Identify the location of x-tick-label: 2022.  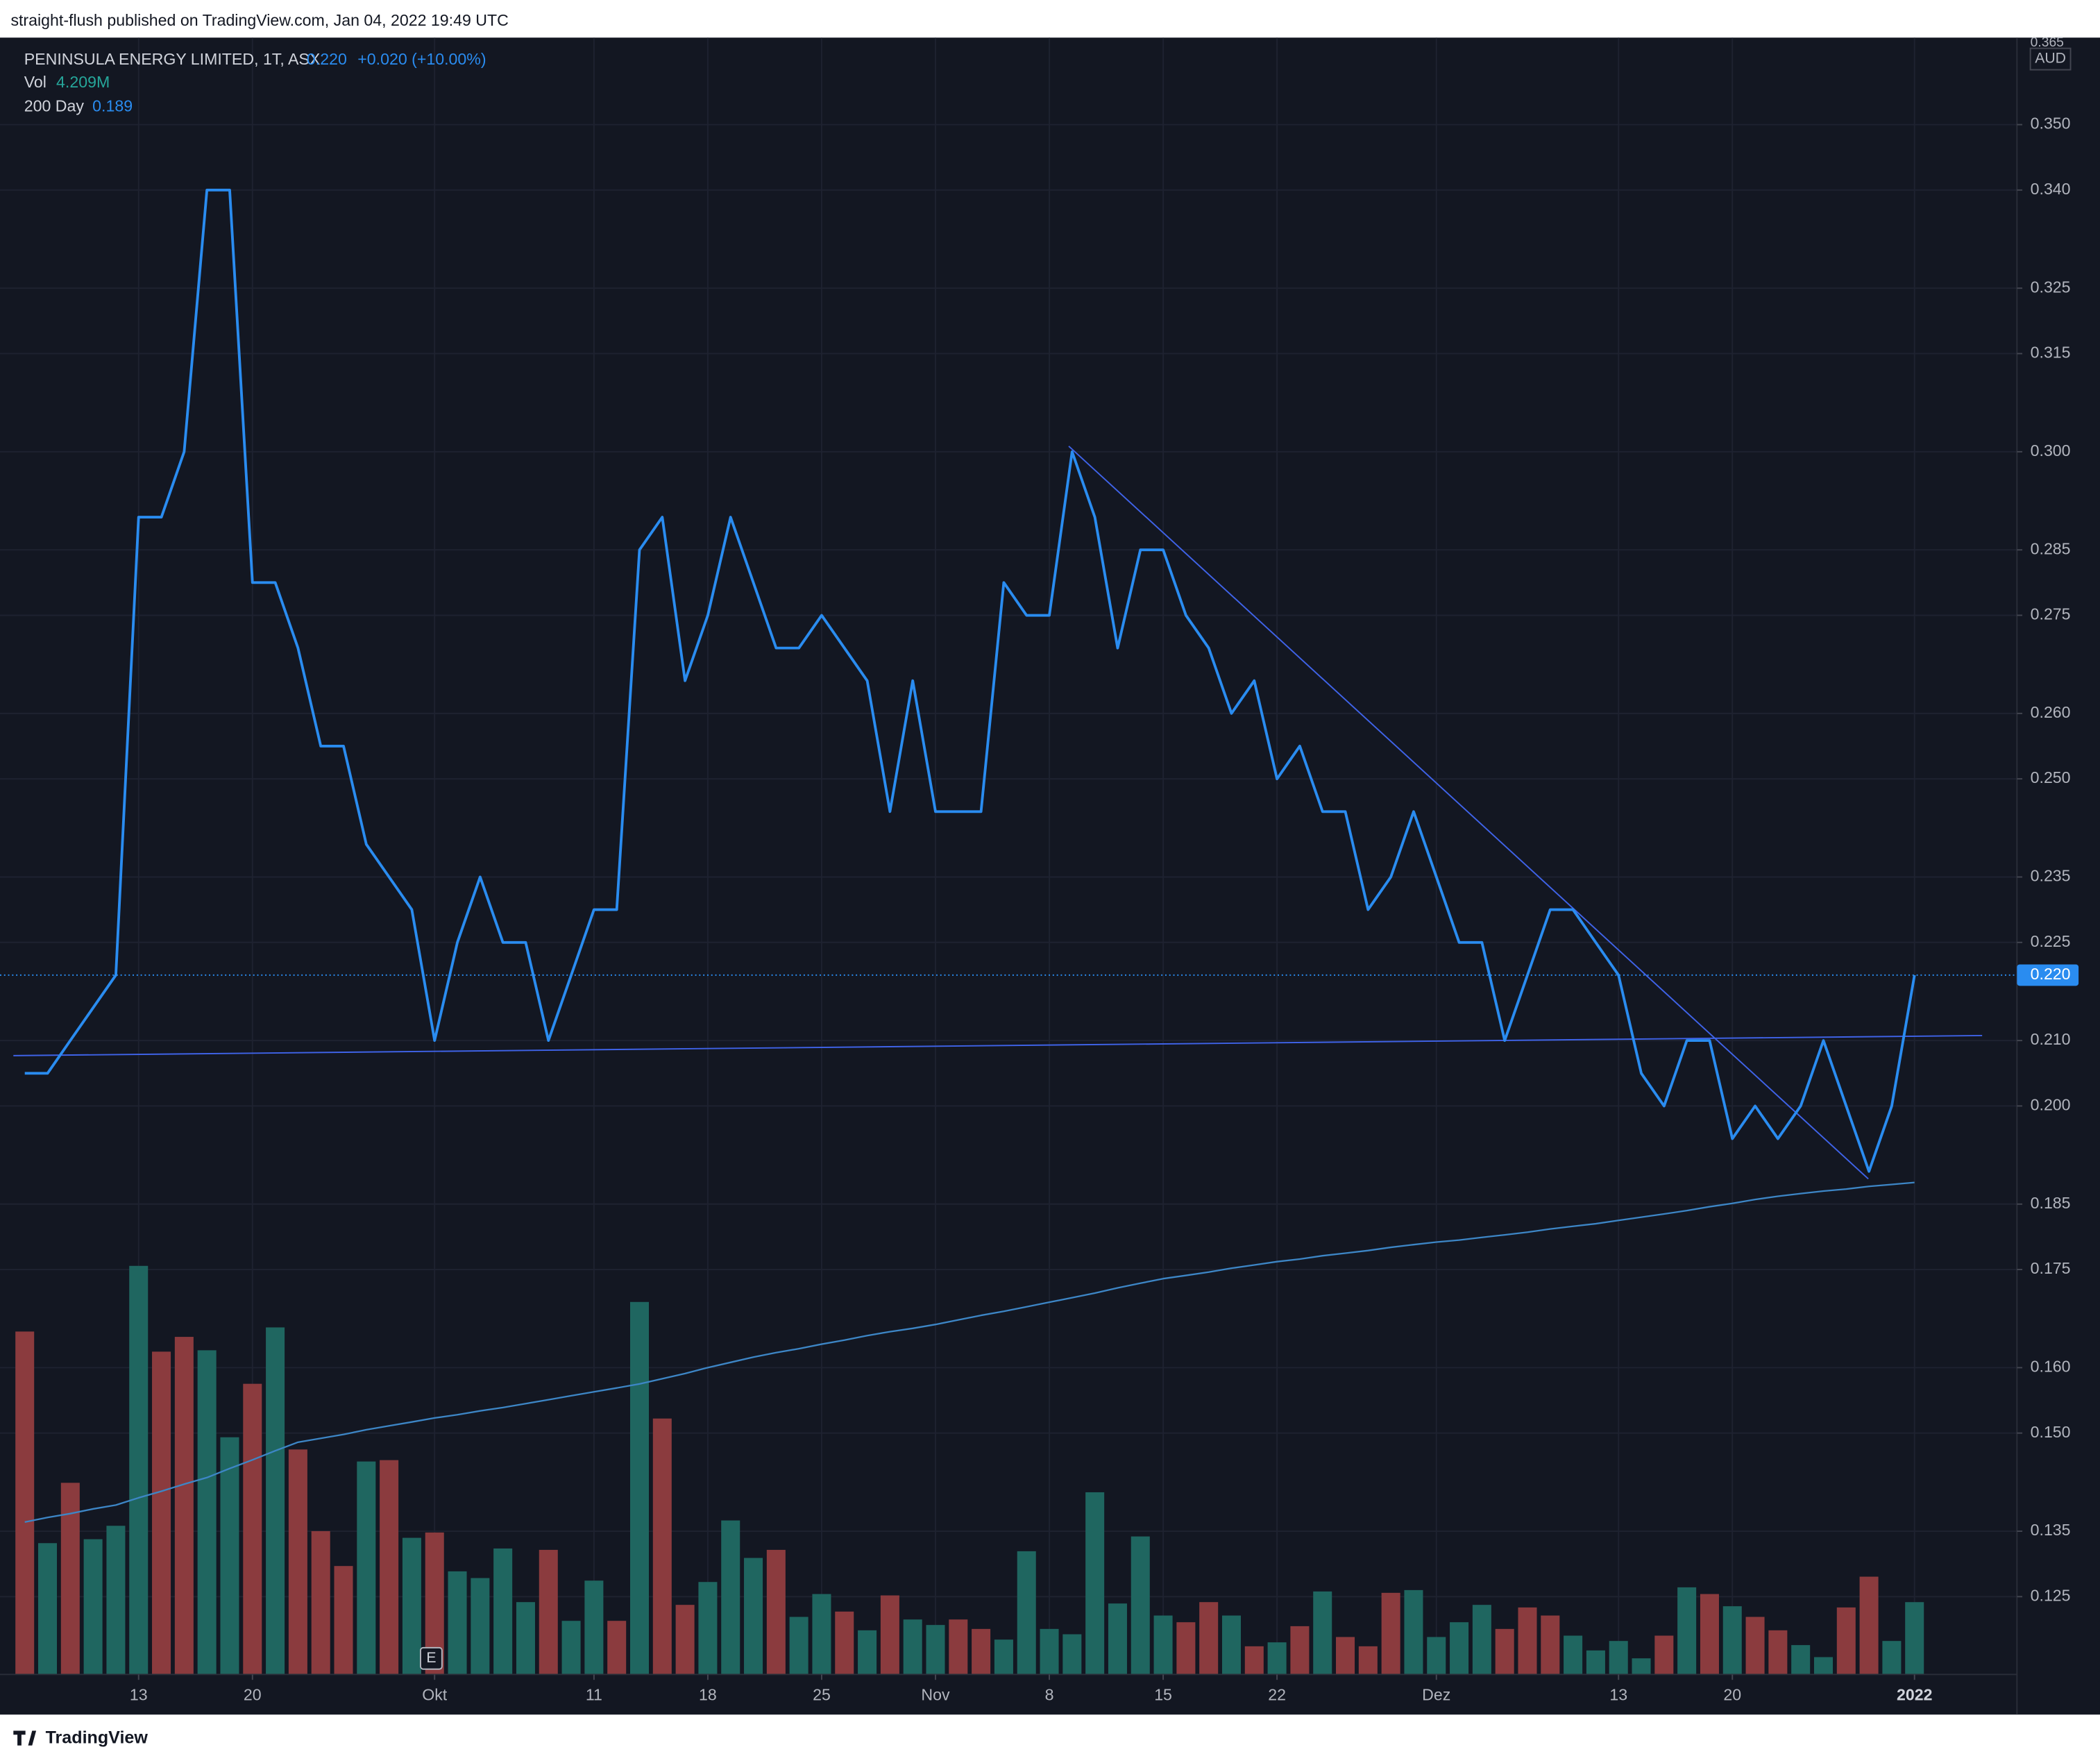
(1915, 1694).